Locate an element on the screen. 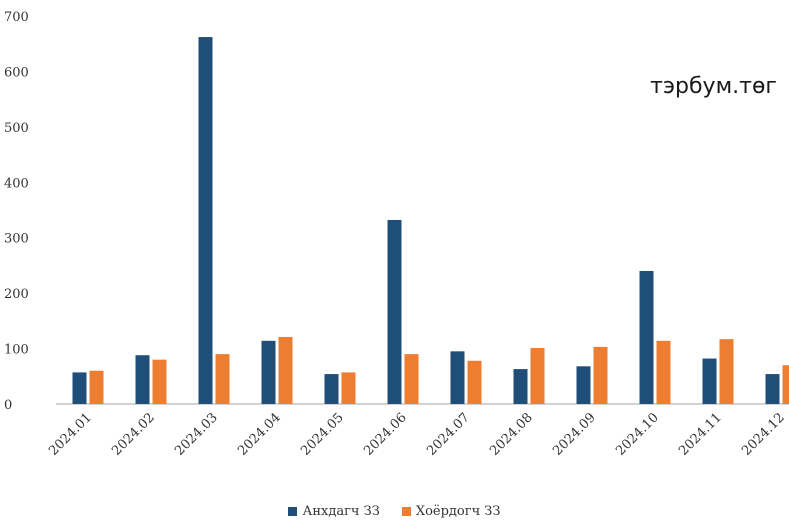 Image resolution: width=789 pixels, height=529 pixels. y-tick-label: 200 is located at coordinates (16, 294).